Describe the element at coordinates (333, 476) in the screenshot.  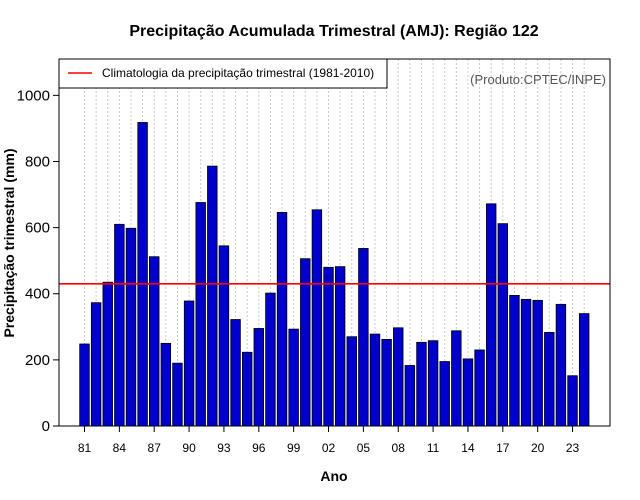
I see `x-axis-title: Ano` at that location.